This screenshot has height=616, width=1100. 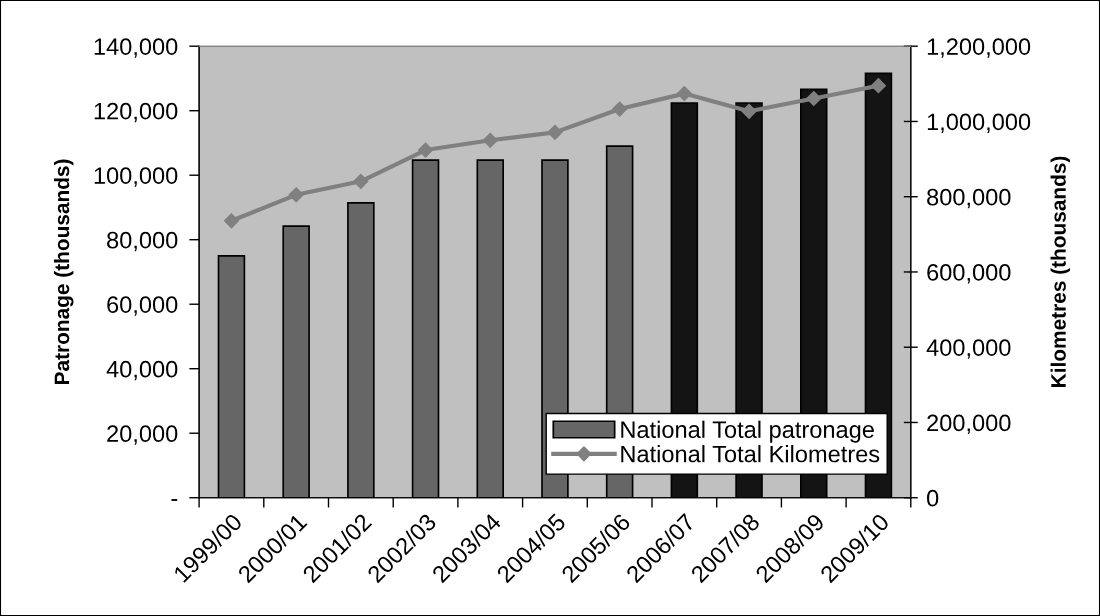 What do you see at coordinates (747, 431) in the screenshot?
I see `legend-label: National Total patronage` at bounding box center [747, 431].